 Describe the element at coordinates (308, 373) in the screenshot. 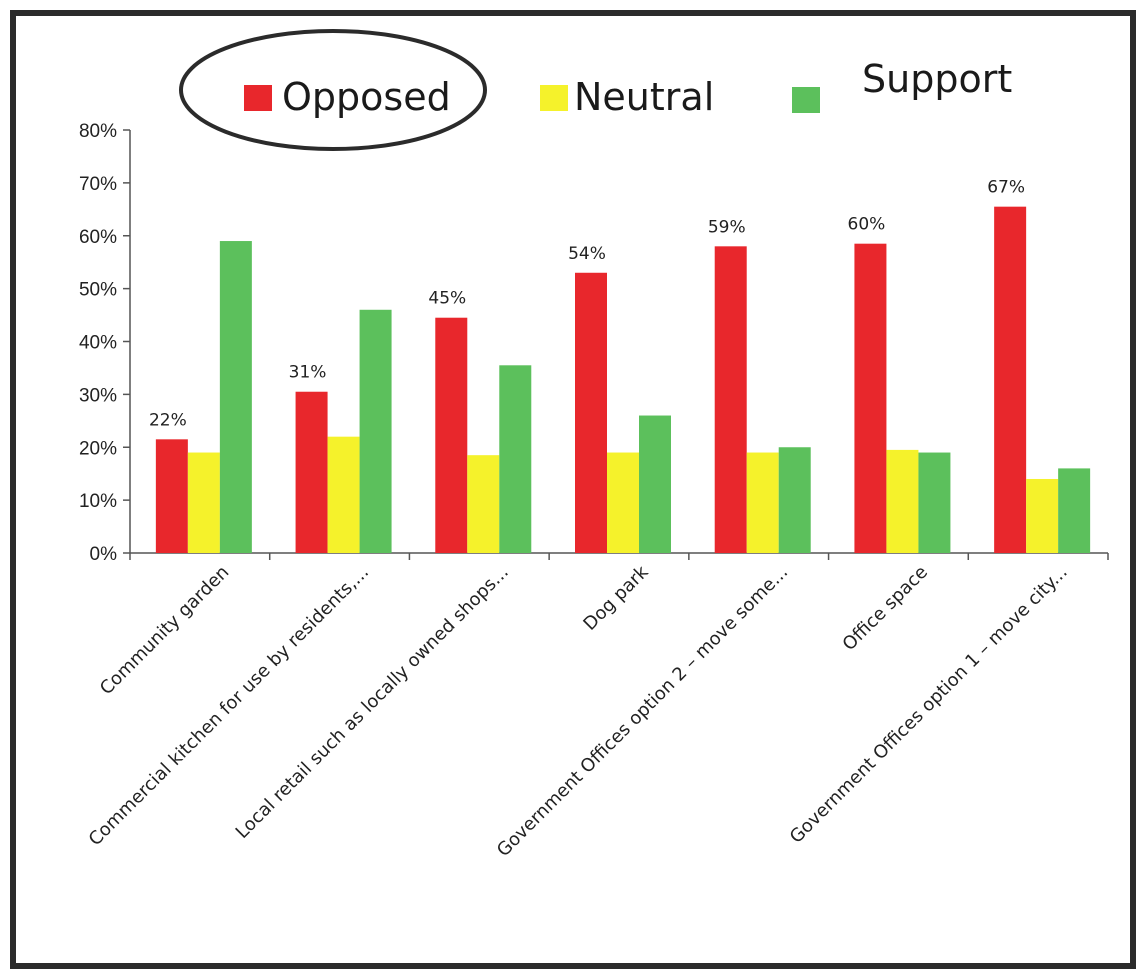

I see `data-label-opposed: 31%` at that location.